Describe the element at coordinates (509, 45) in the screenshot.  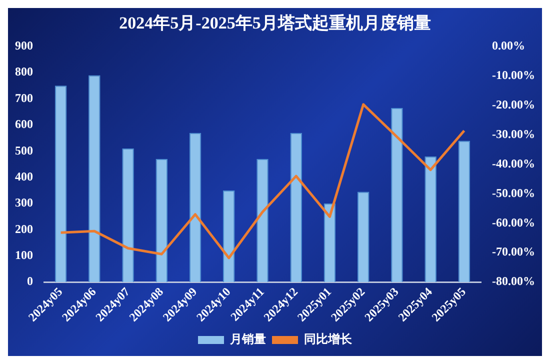
I see `y2-tick-label: 0.00%` at that location.